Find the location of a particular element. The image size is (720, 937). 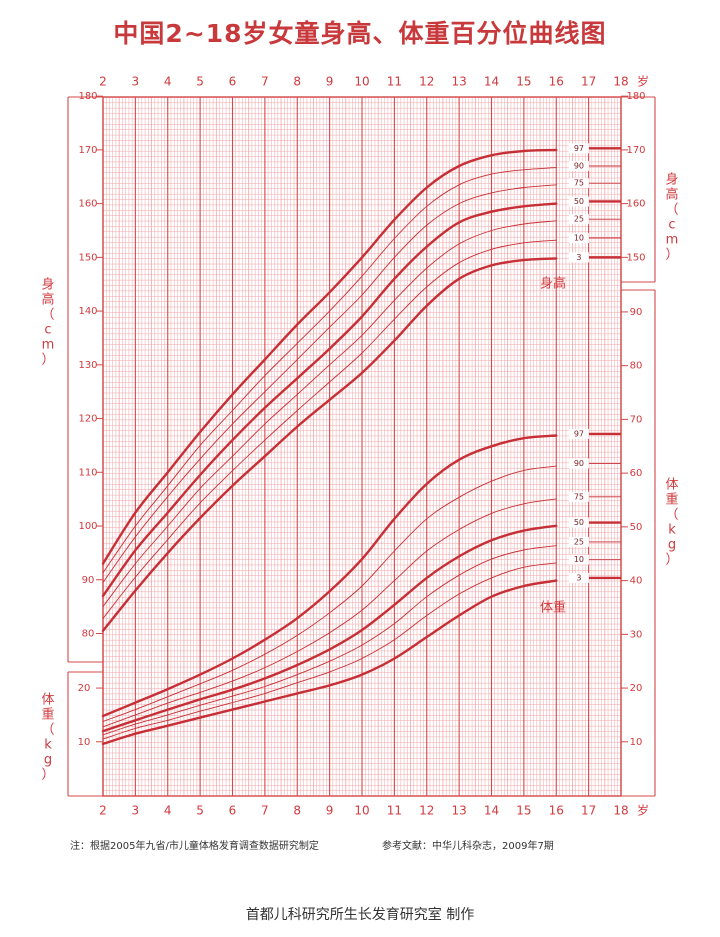

height-percentile-label-10: 10 is located at coordinates (579, 238).